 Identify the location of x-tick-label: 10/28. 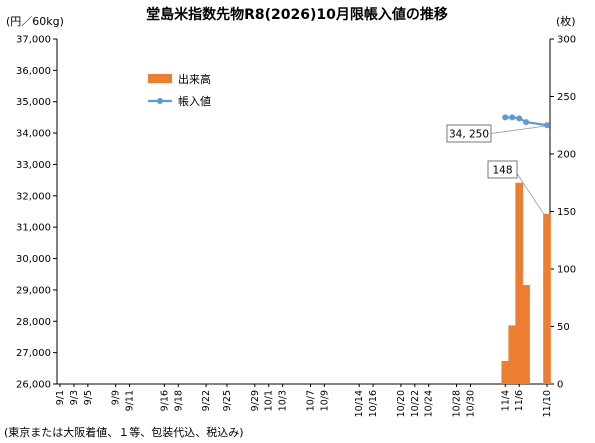
(457, 403).